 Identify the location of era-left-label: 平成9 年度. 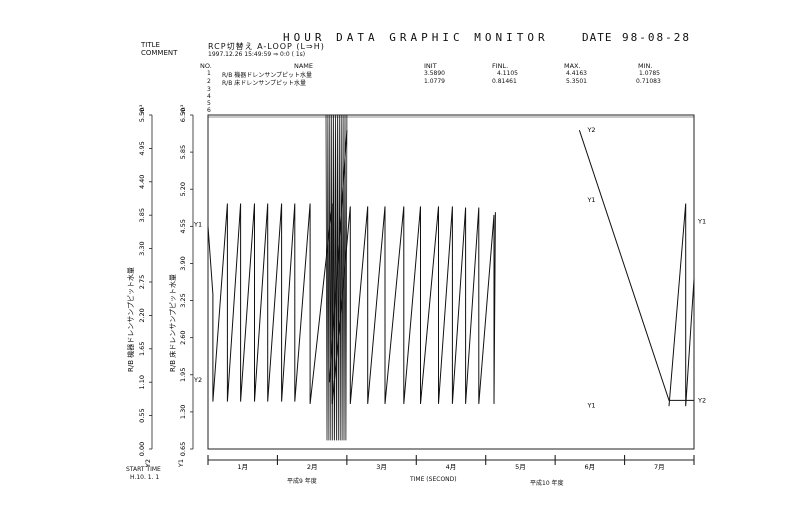
(302, 481).